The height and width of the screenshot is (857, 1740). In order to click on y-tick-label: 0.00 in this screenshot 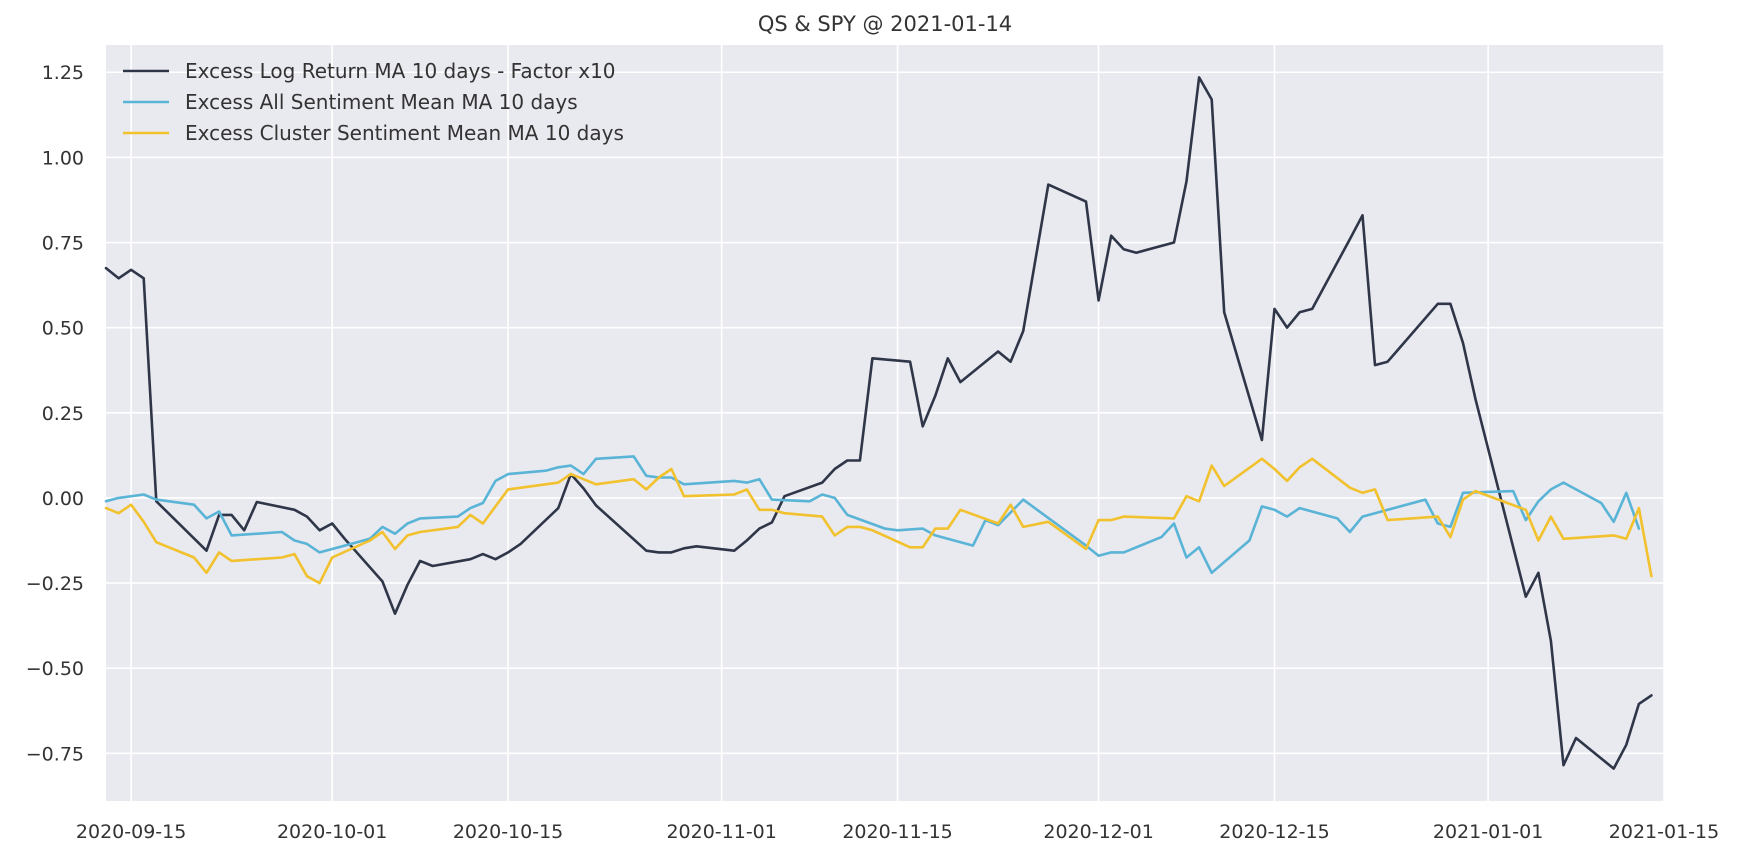, I will do `click(63, 499)`.